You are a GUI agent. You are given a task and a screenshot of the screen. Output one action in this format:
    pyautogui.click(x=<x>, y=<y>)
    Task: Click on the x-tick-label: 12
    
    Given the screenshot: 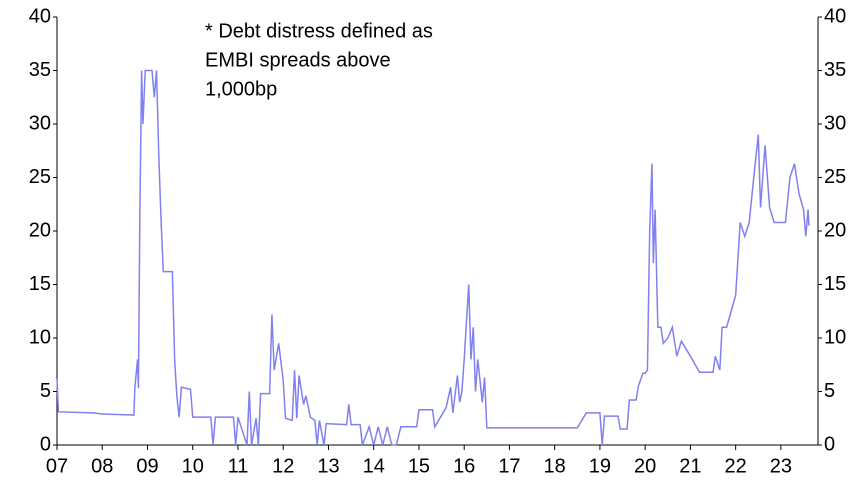 What is the action you would take?
    pyautogui.click(x=283, y=466)
    